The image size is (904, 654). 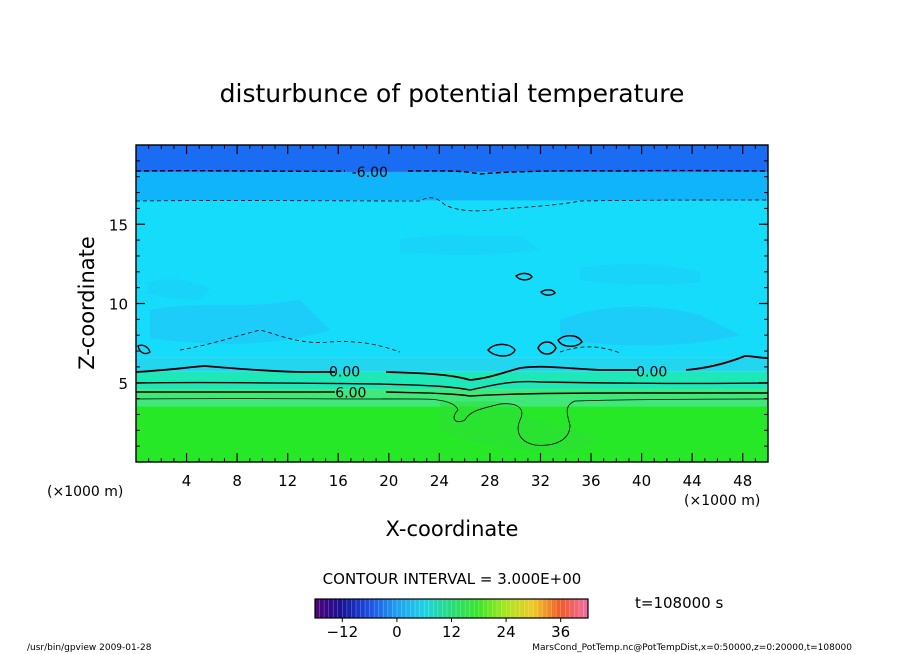 I want to click on contour-zero, so click(x=452, y=368).